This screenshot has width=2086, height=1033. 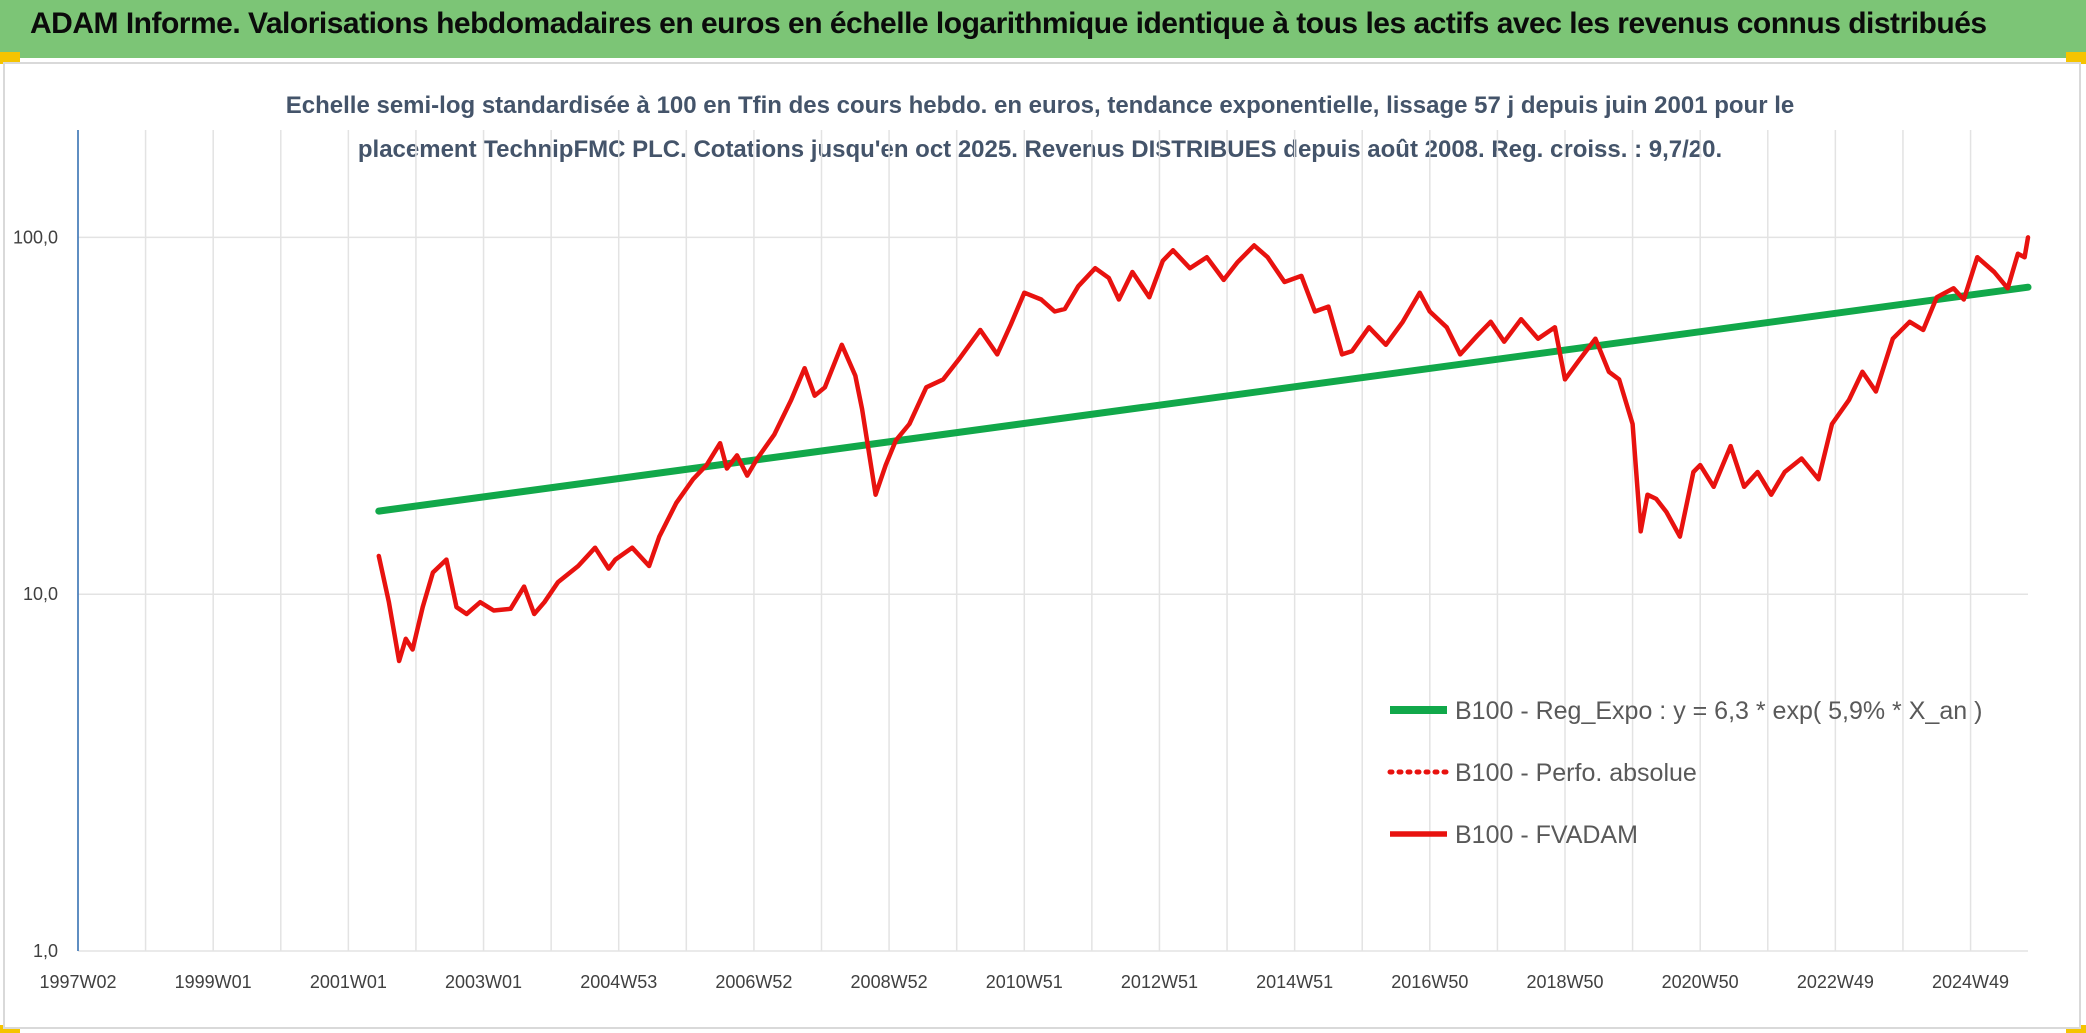 What do you see at coordinates (1294, 982) in the screenshot?
I see `x-tick-label: 2014W51` at bounding box center [1294, 982].